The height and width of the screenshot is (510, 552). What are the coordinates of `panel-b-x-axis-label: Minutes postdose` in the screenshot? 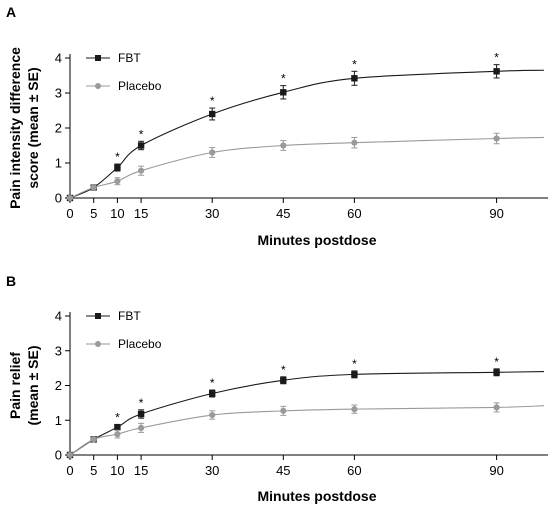 It's located at (316, 496).